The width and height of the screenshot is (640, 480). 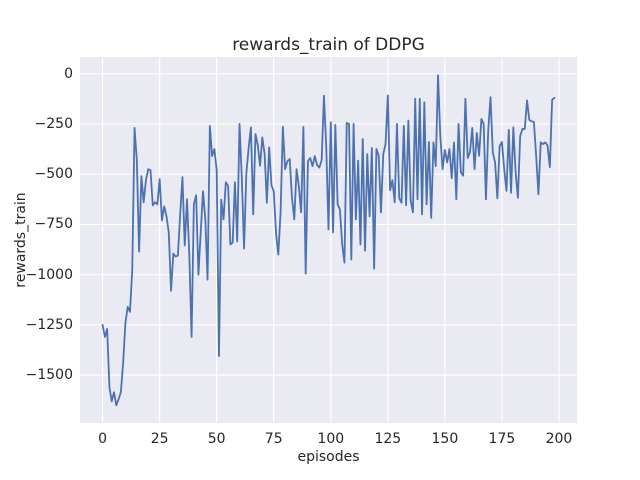 What do you see at coordinates (68, 73) in the screenshot?
I see `y-tick-label: 0` at bounding box center [68, 73].